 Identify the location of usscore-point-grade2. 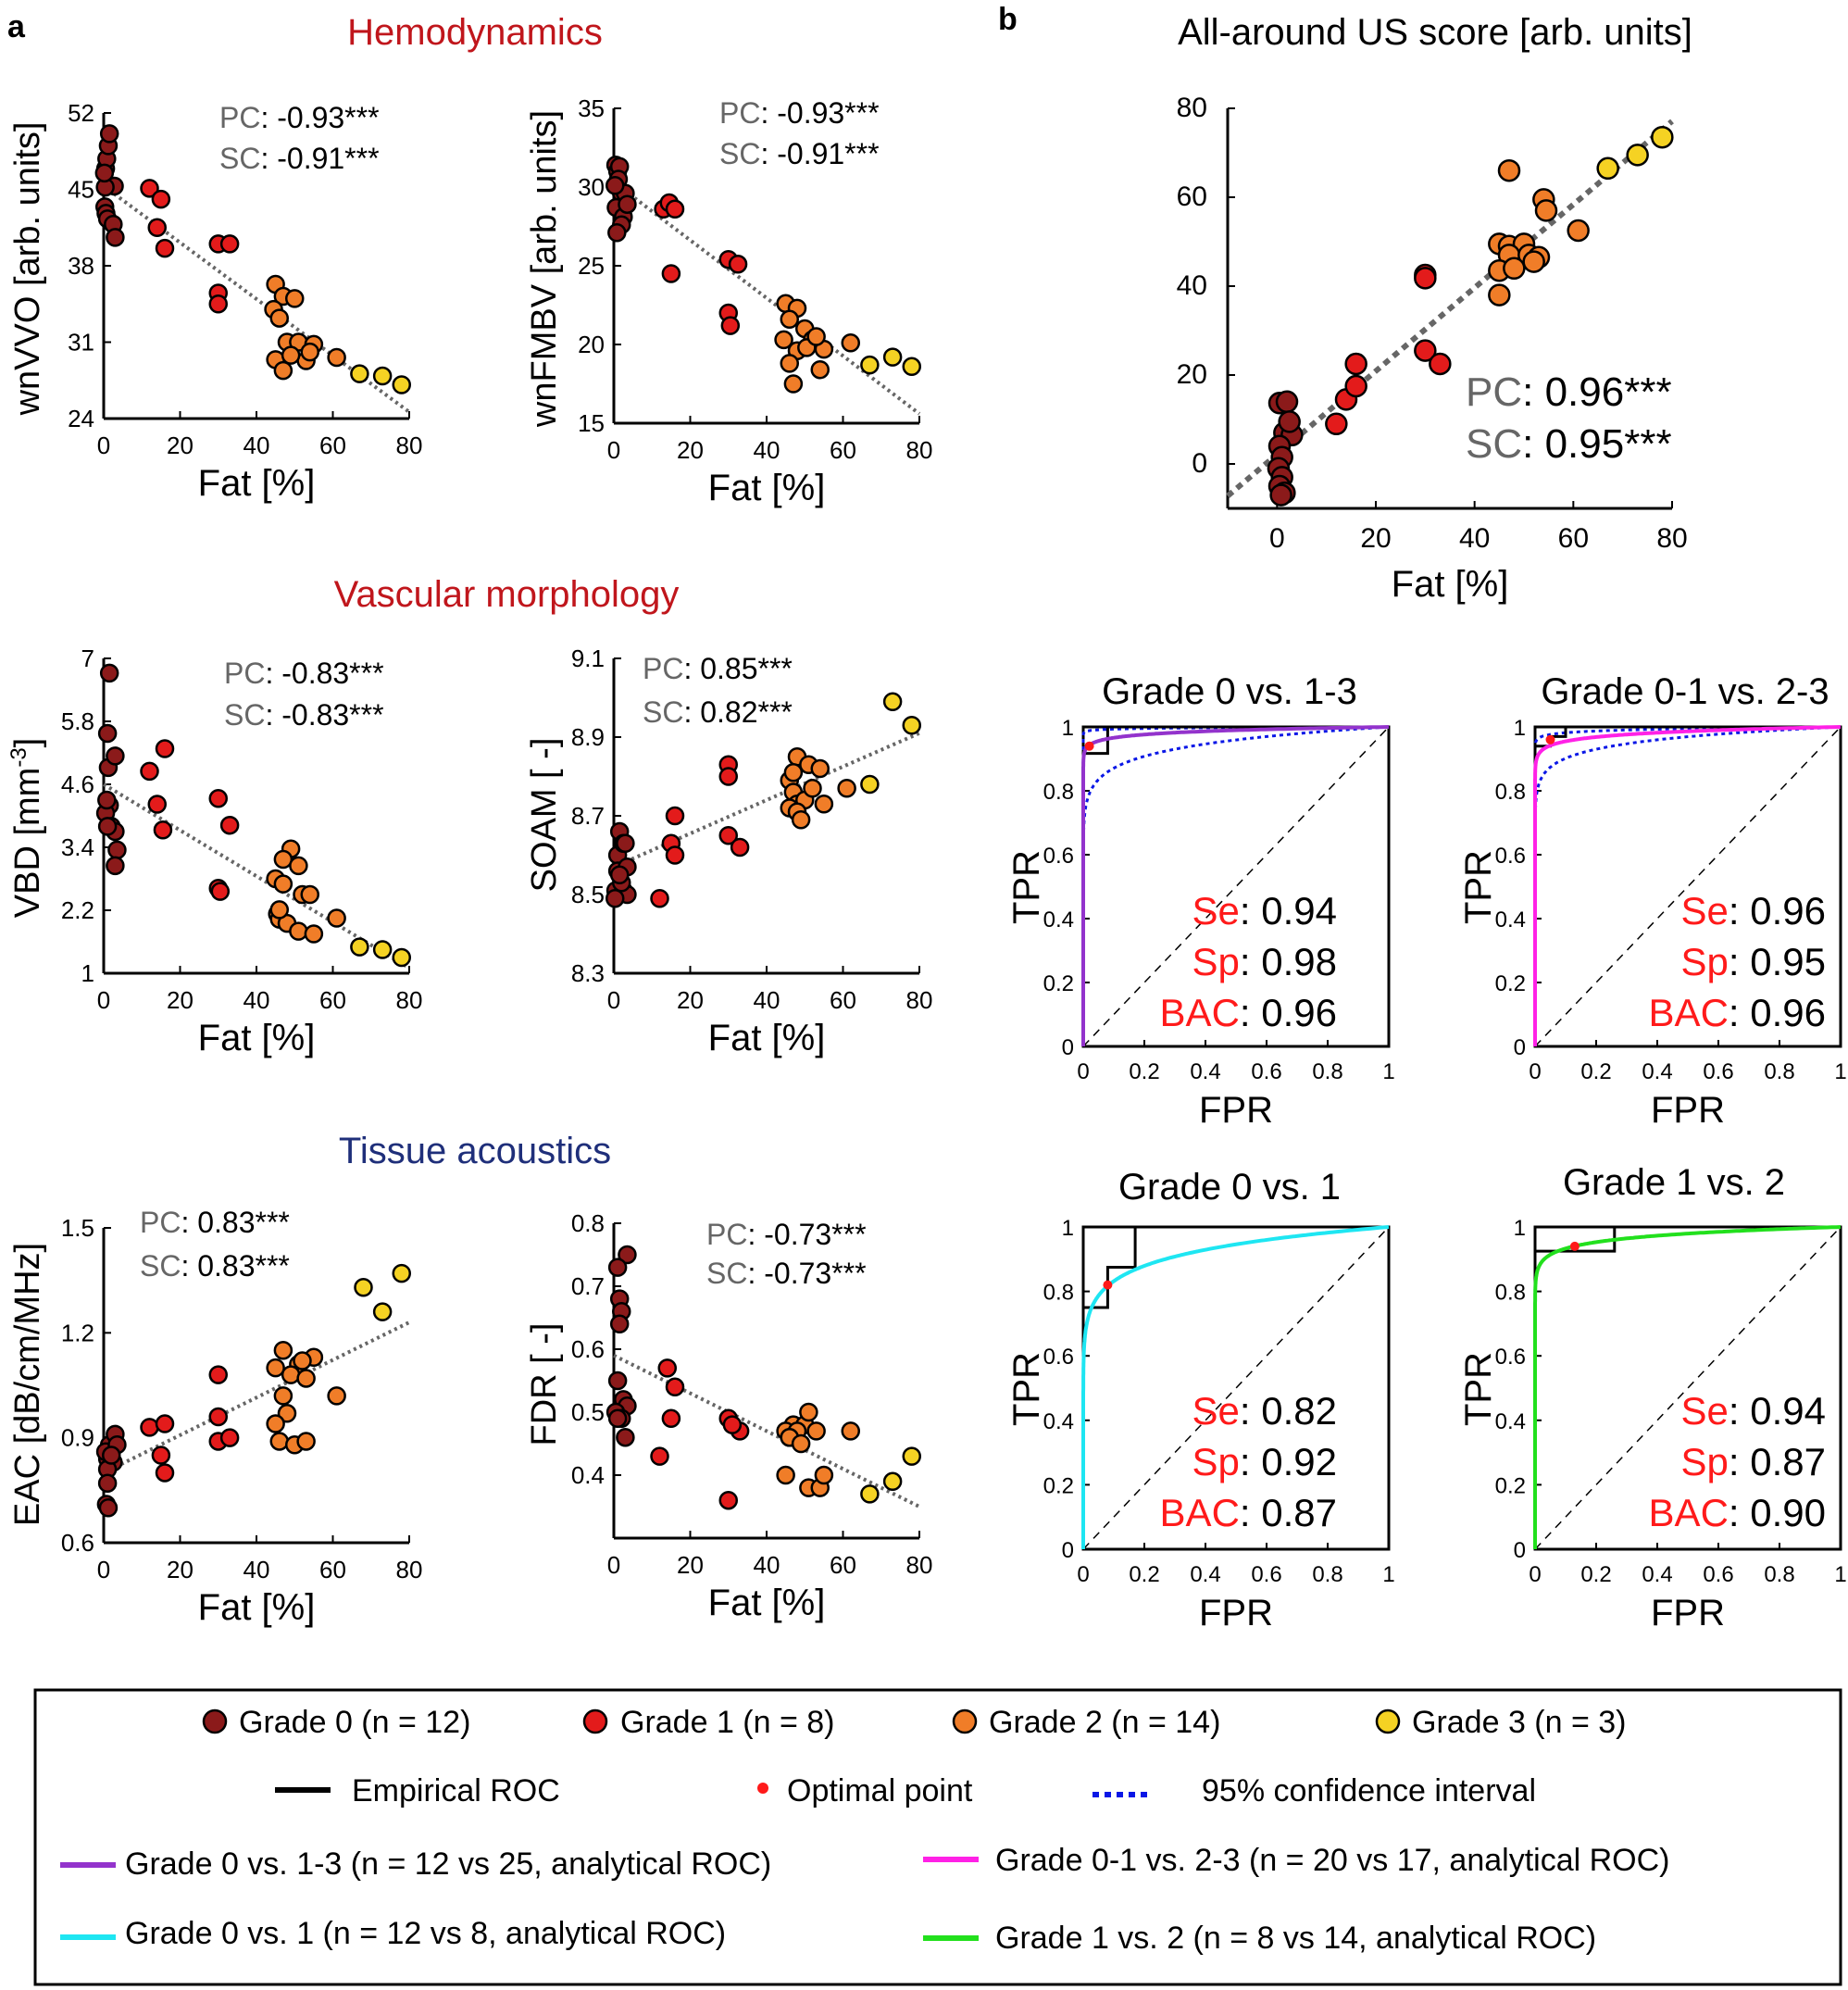
(1509, 170).